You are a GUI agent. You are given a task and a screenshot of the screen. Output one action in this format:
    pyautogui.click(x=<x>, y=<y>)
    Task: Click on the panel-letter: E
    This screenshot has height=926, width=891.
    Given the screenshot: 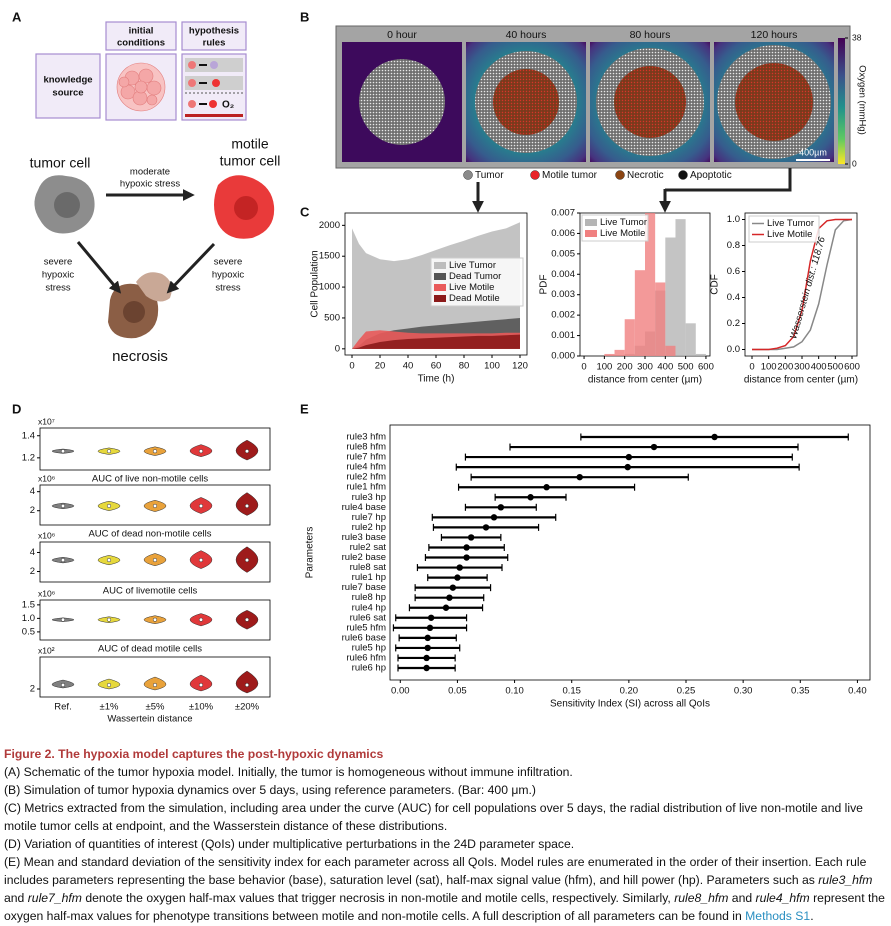 What is the action you would take?
    pyautogui.click(x=304, y=408)
    